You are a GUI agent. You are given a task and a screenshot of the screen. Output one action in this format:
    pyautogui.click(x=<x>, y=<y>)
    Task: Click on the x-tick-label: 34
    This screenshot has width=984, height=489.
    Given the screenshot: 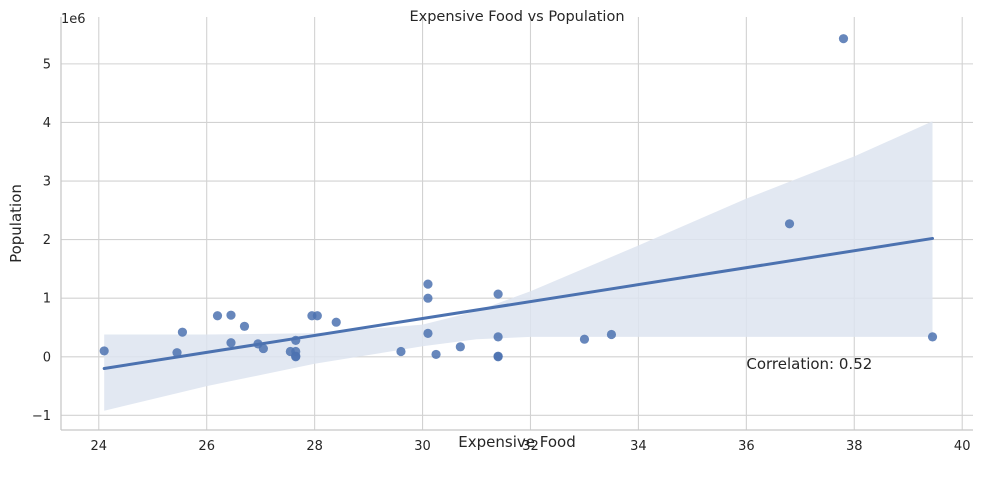 What is the action you would take?
    pyautogui.click(x=638, y=446)
    